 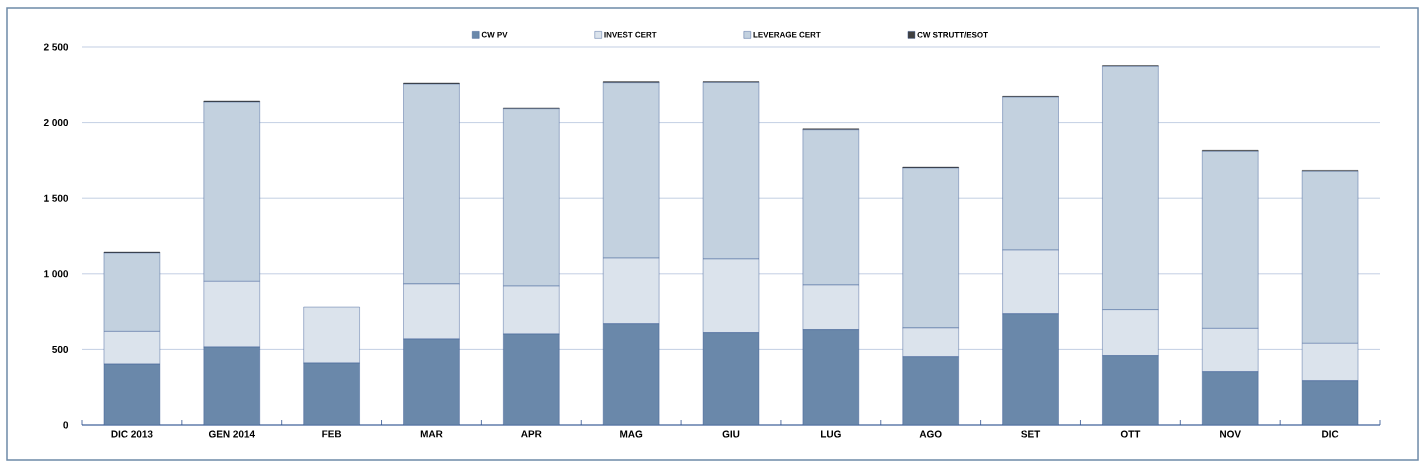 What do you see at coordinates (631, 434) in the screenshot?
I see `x-tick-label: MAG` at bounding box center [631, 434].